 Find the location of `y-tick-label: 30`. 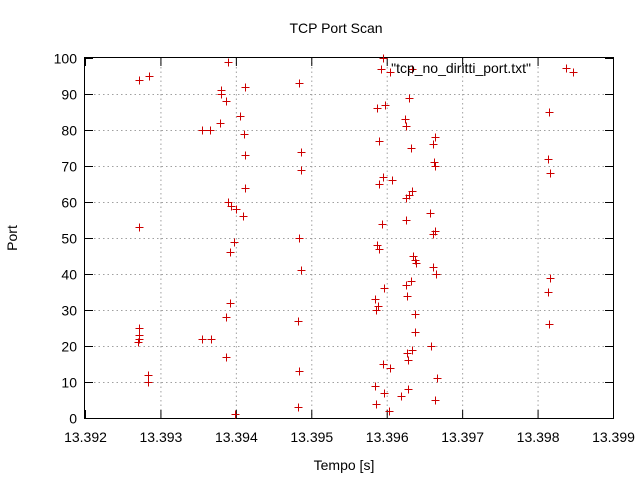

y-tick-label: 30 is located at coordinates (69, 311).